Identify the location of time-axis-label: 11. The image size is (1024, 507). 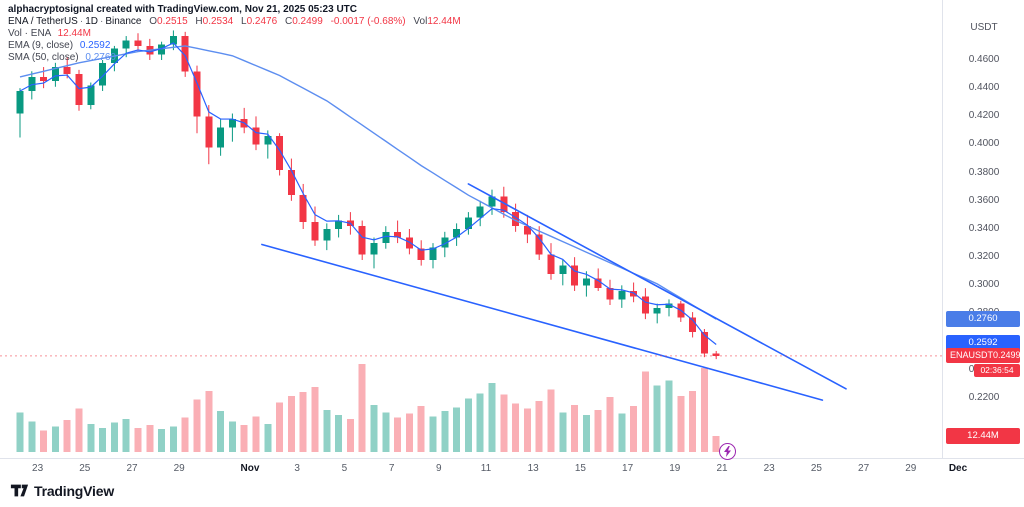
(486, 468).